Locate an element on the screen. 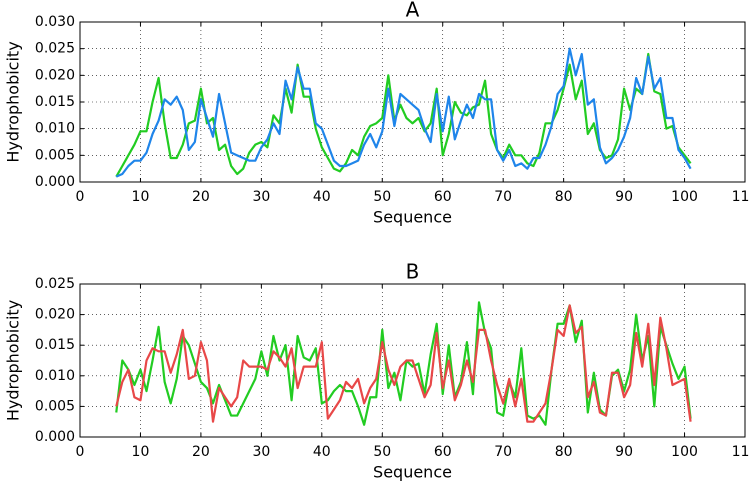  y-tick-label: 0.030 is located at coordinates (55, 22).